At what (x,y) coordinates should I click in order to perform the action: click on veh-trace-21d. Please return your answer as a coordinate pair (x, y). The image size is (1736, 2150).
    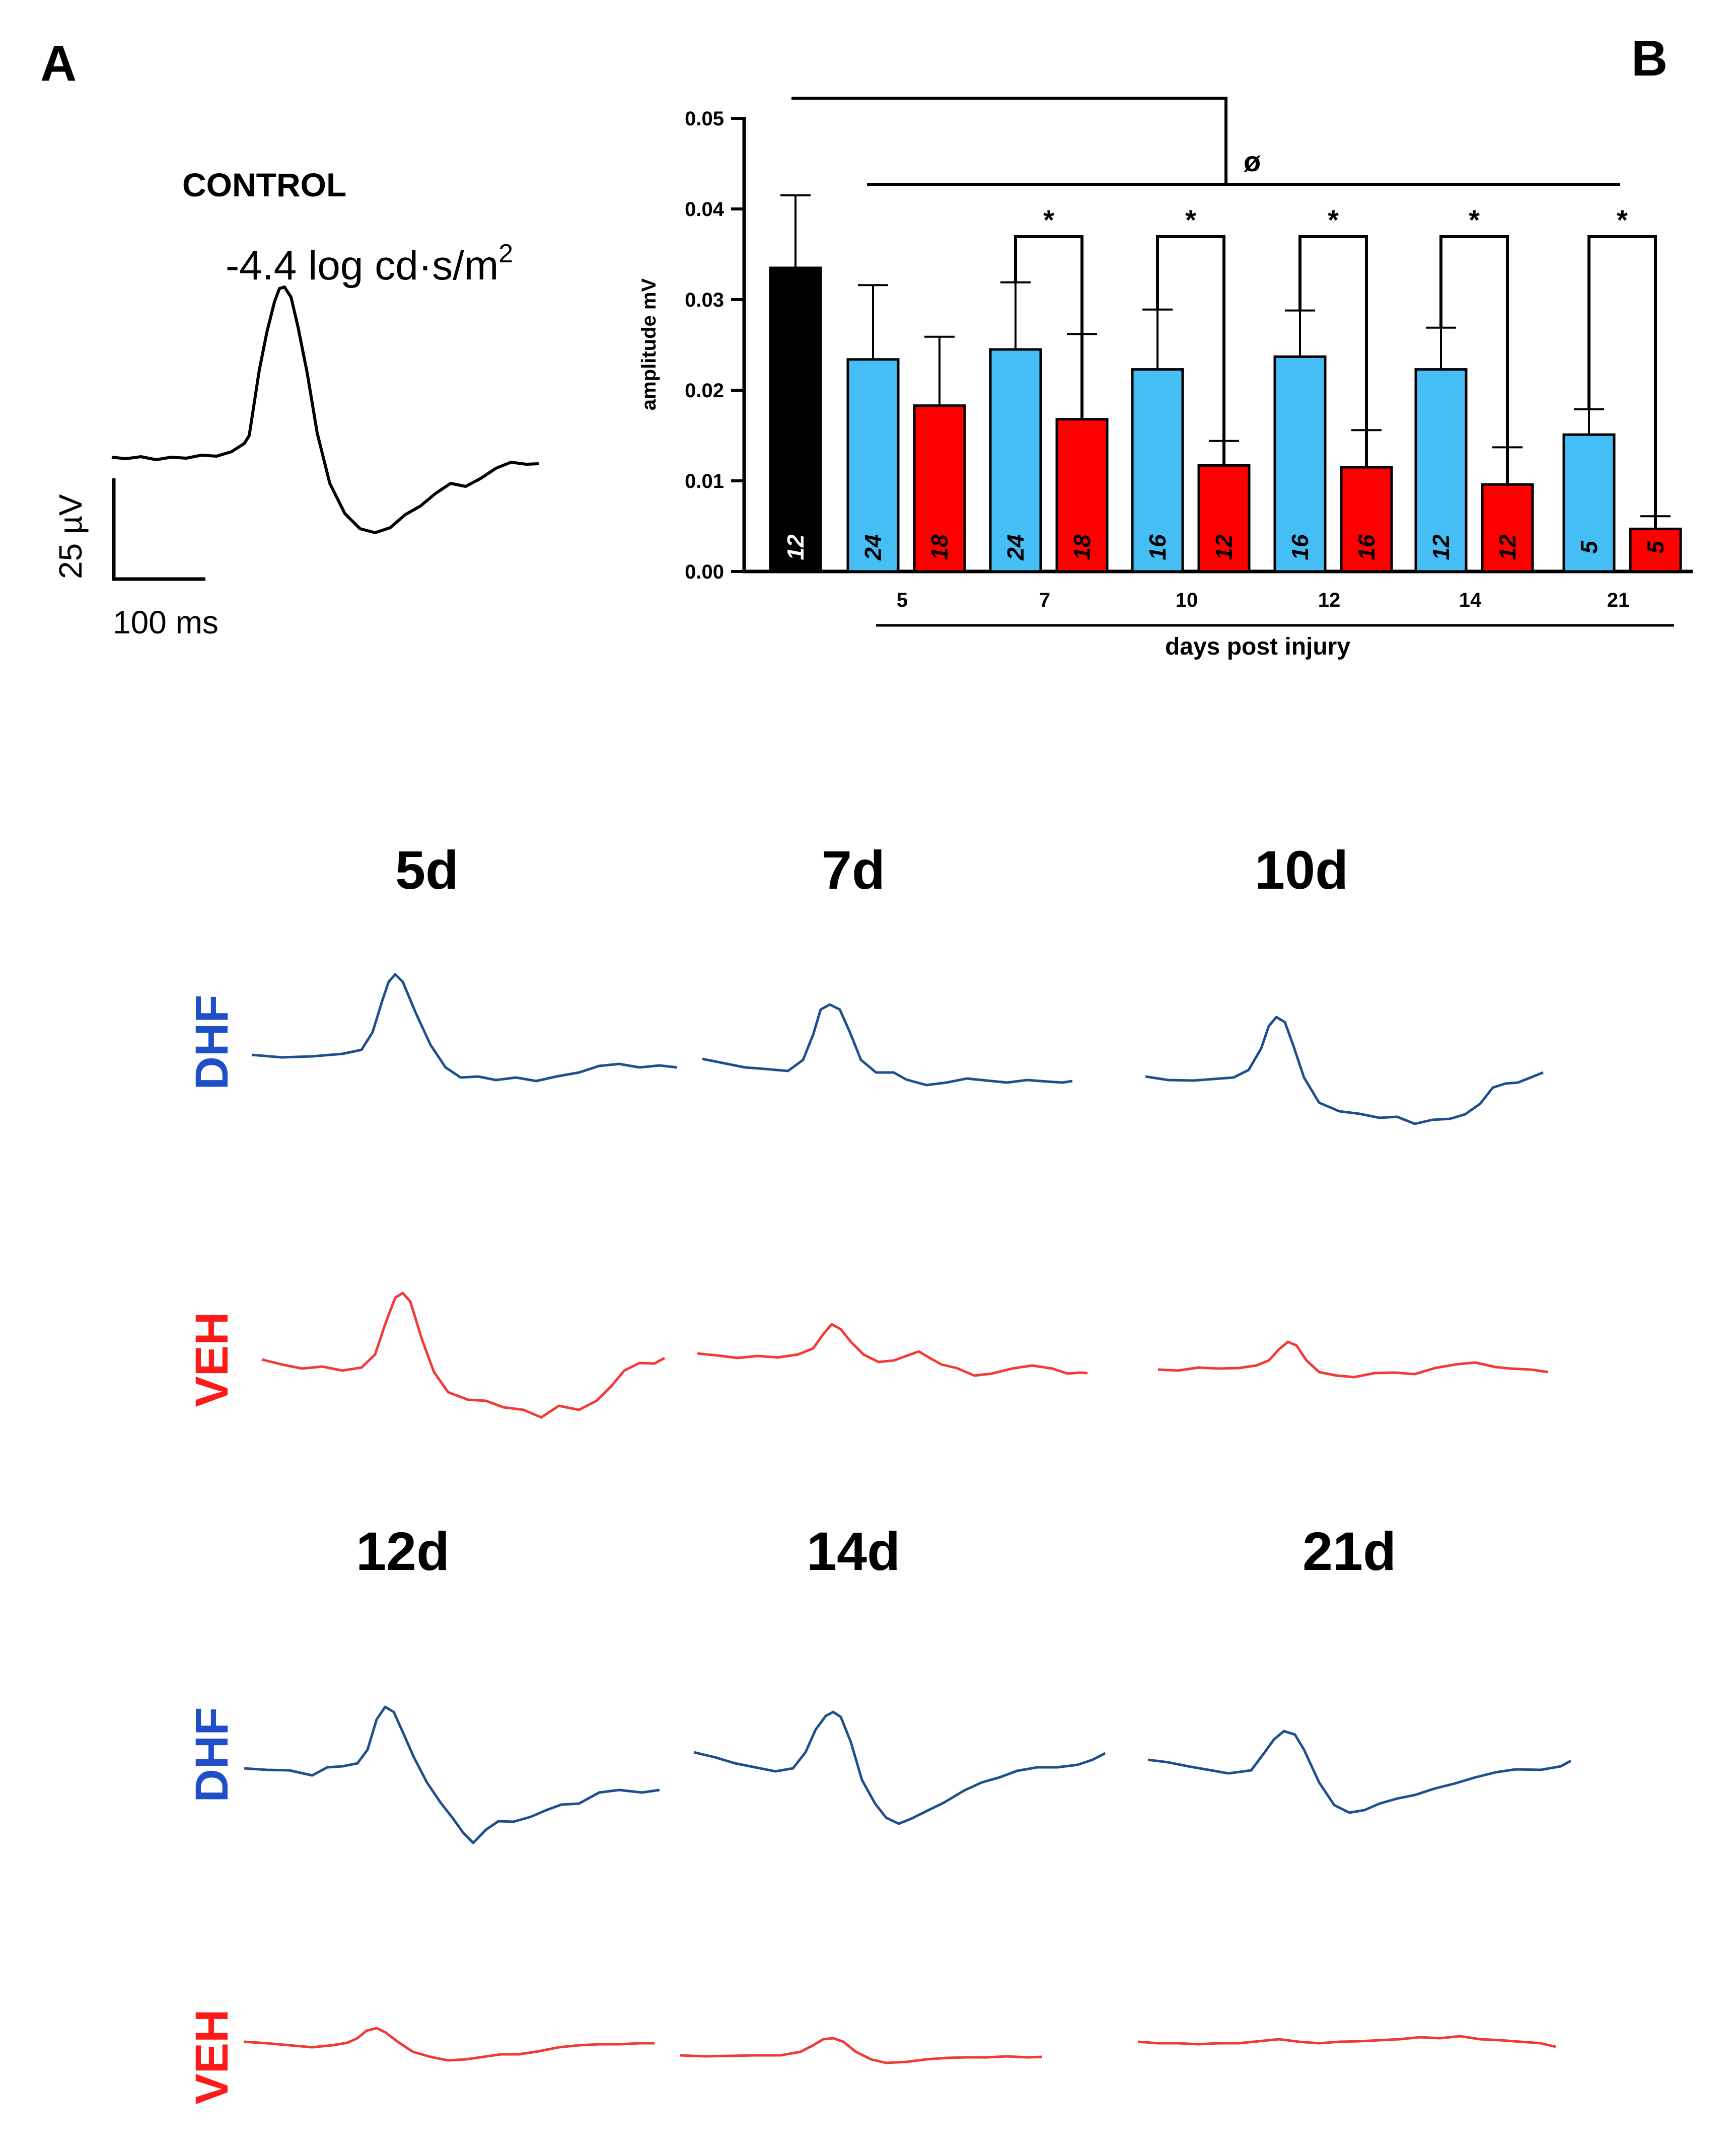
    Looking at the image, I should click on (1347, 2041).